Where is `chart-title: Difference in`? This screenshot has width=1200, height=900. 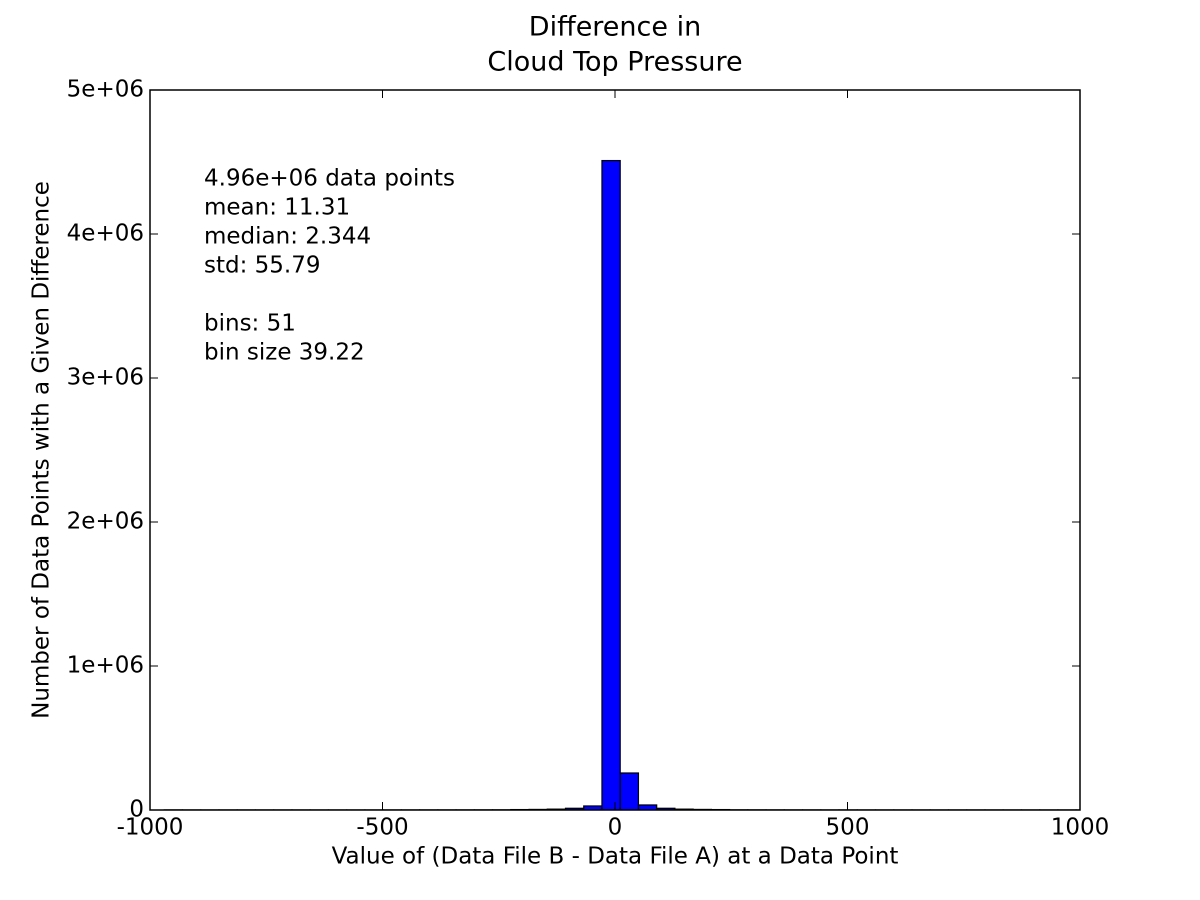
chart-title: Difference in is located at coordinates (615, 27).